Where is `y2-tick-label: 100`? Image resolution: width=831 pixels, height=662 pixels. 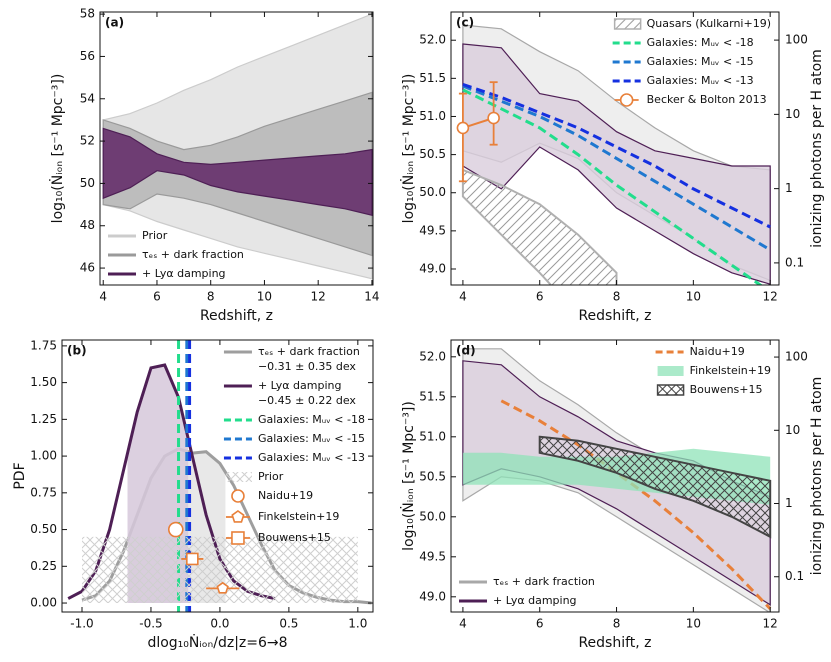 y2-tick-label: 100 is located at coordinates (796, 40).